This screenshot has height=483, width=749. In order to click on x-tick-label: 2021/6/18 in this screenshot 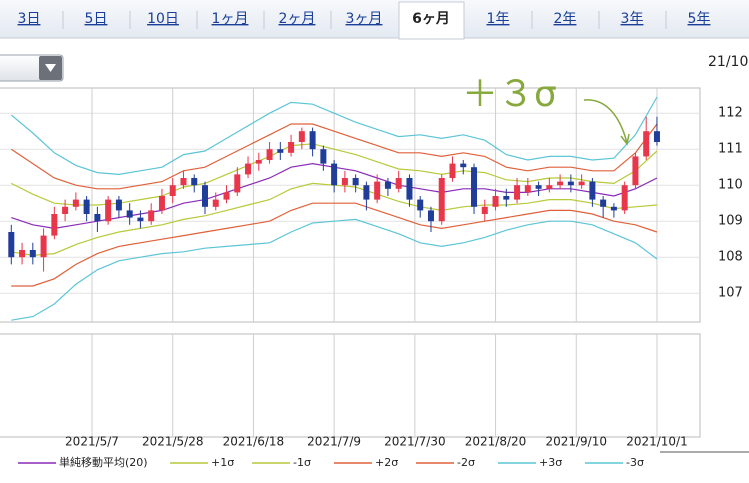, I will do `click(254, 442)`.